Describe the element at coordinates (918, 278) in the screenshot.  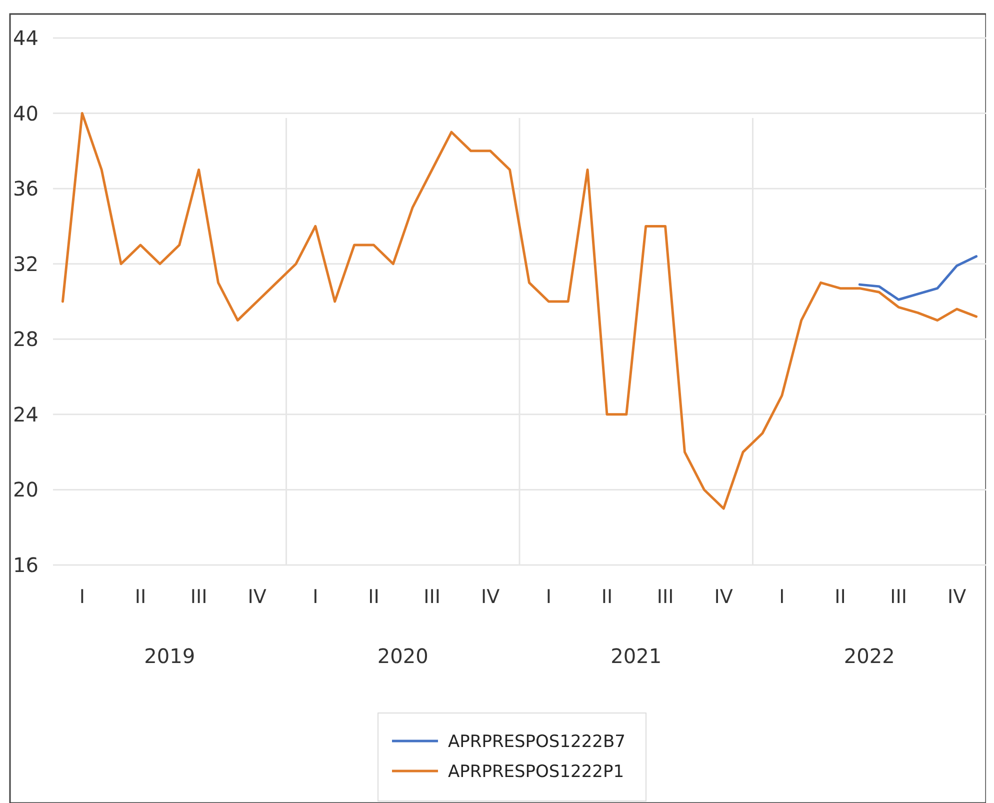
I see `line-series` at that location.